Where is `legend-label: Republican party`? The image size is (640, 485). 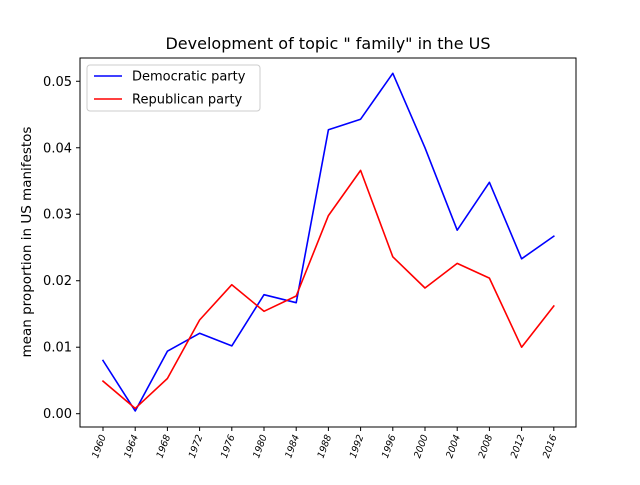 legend-label: Republican party is located at coordinates (187, 100).